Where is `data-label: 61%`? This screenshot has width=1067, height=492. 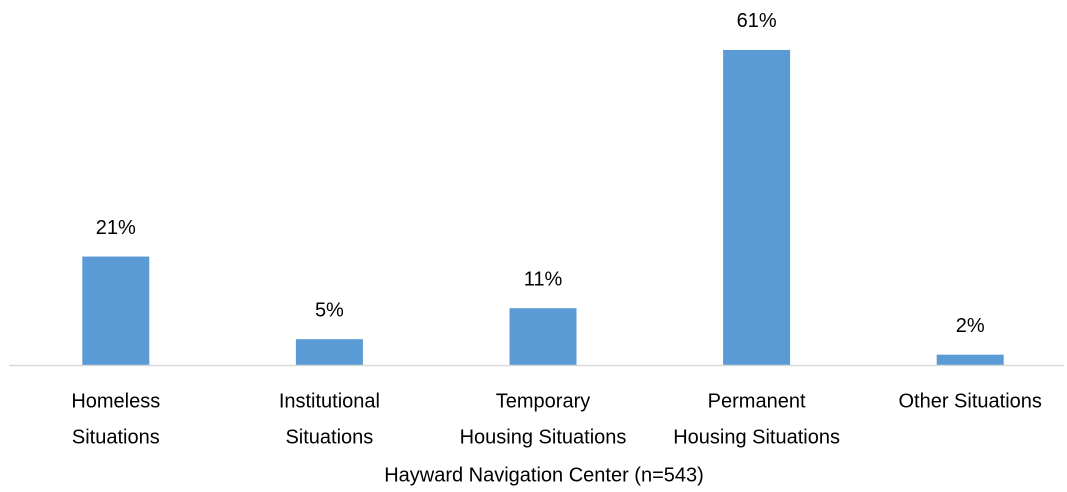 data-label: 61% is located at coordinates (757, 21).